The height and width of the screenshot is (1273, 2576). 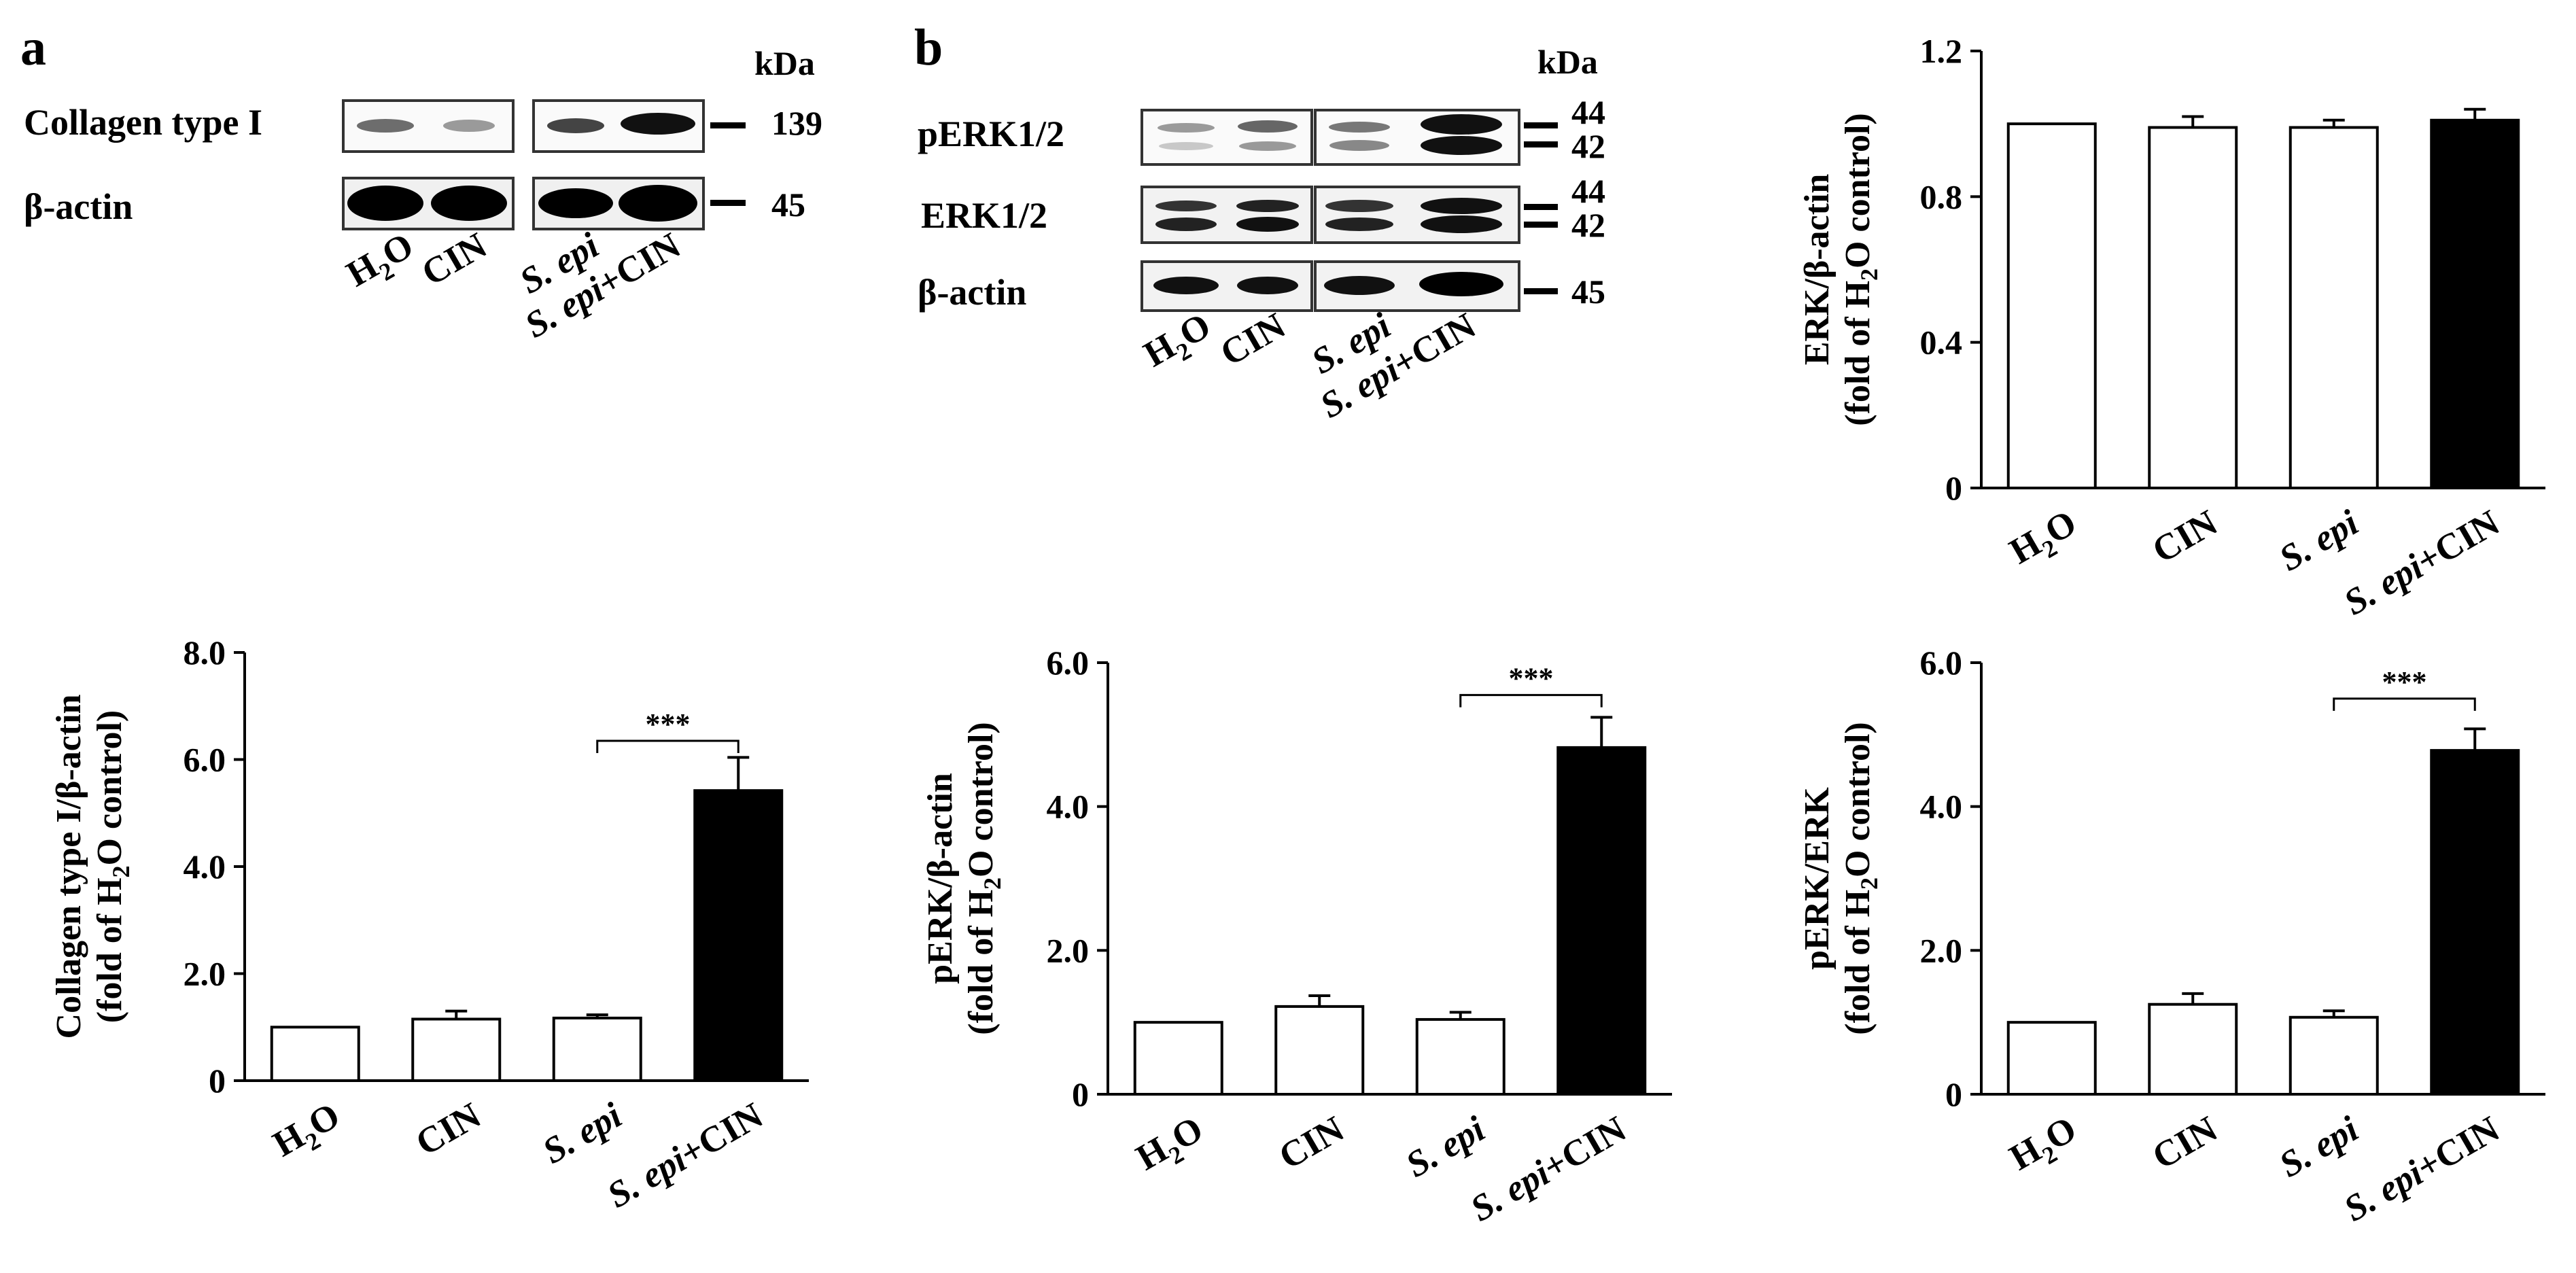 I want to click on y-axis-title: Collagen type I/β-actin, so click(x=69, y=867).